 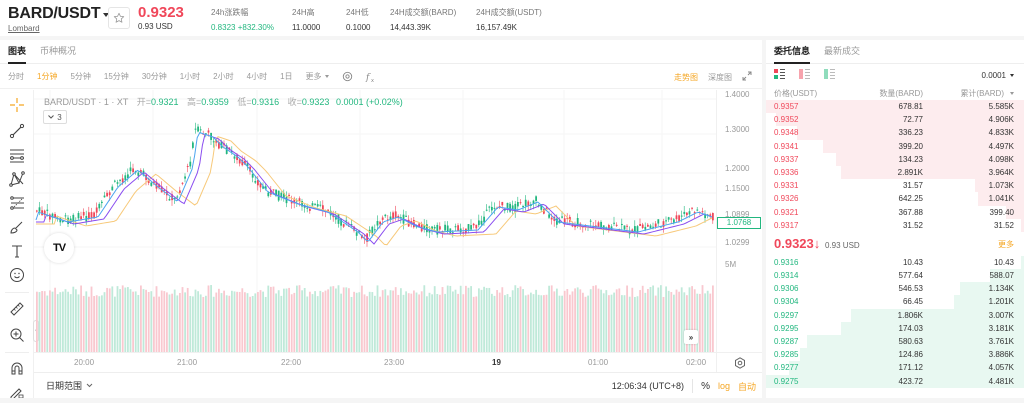 I want to click on bid-row: 0.9316 10.43 10.43, so click(x=895, y=262).